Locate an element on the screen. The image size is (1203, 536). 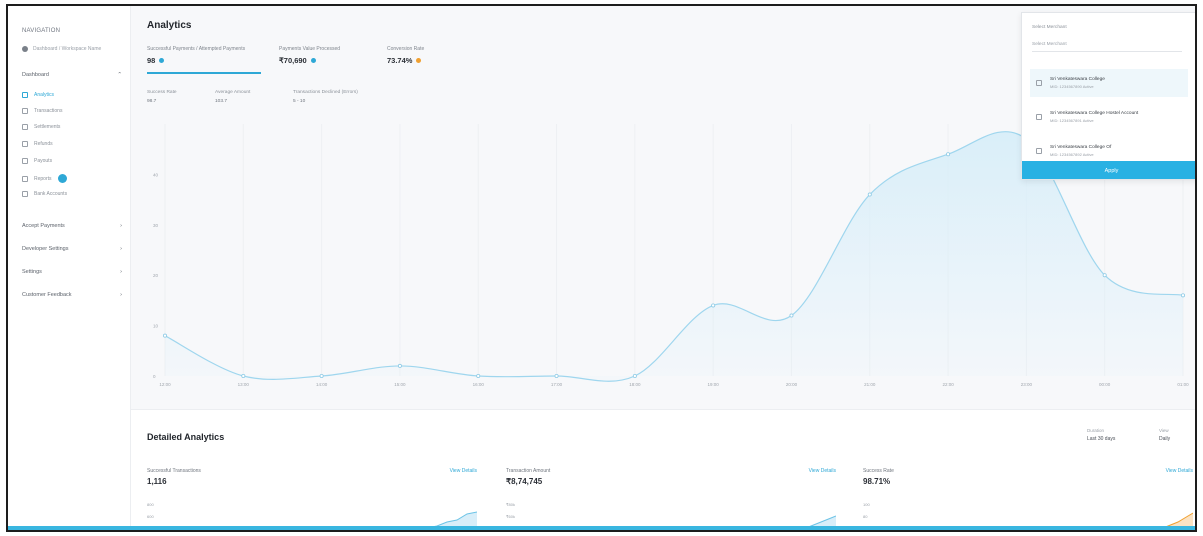
sidebar-section-label: Developer Settings is located at coordinates (45, 249).